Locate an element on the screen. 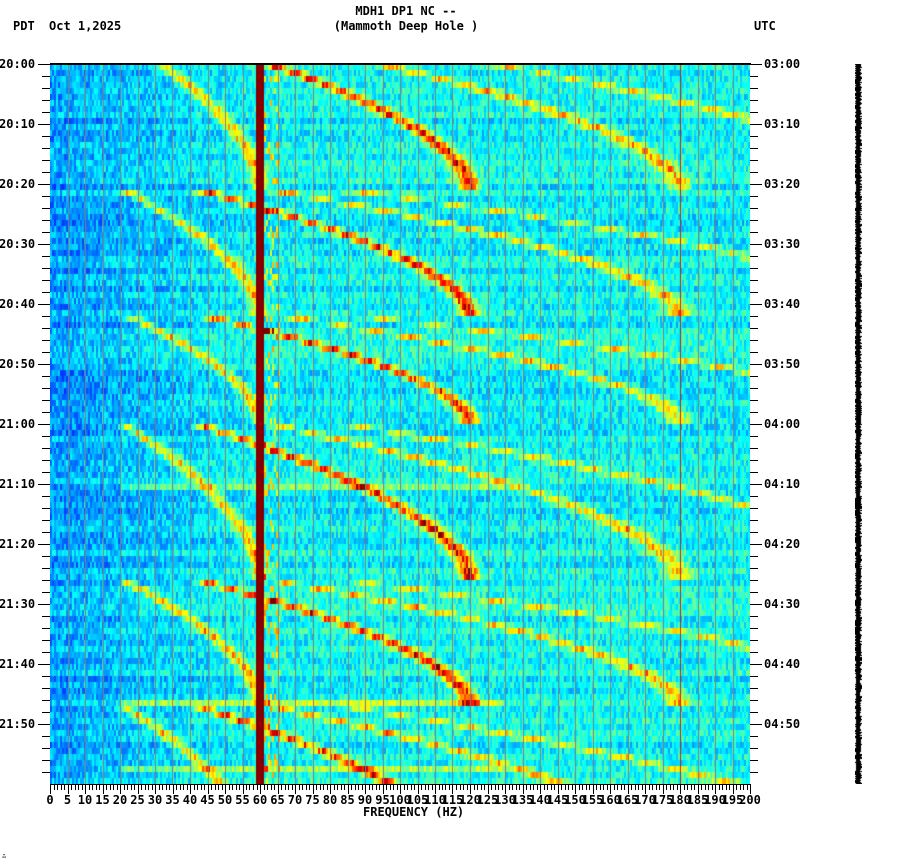 This screenshot has height=868, width=902. y-tick-label-right: 03:40 is located at coordinates (782, 304).